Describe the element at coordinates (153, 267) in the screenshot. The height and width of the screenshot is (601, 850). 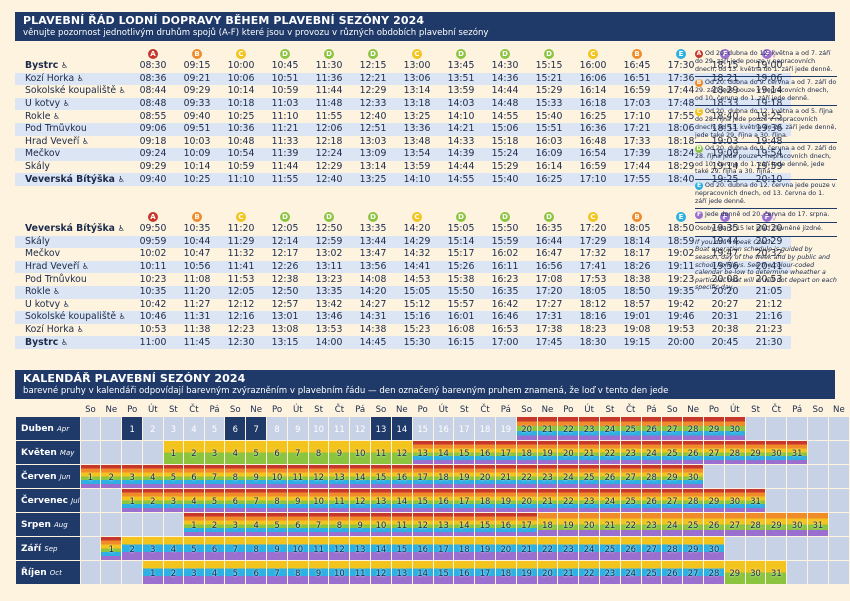
I see `departure-time: 10:11` at that location.